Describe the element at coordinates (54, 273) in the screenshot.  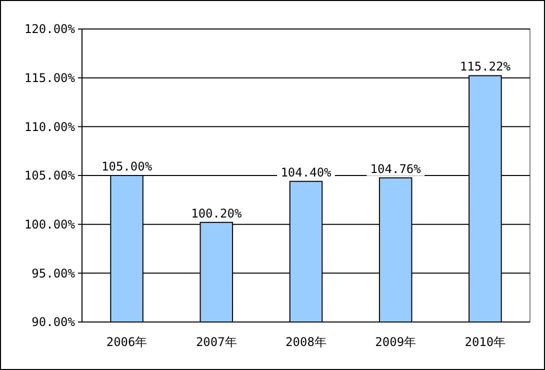
I see `y-tick-label: 95.00%` at that location.